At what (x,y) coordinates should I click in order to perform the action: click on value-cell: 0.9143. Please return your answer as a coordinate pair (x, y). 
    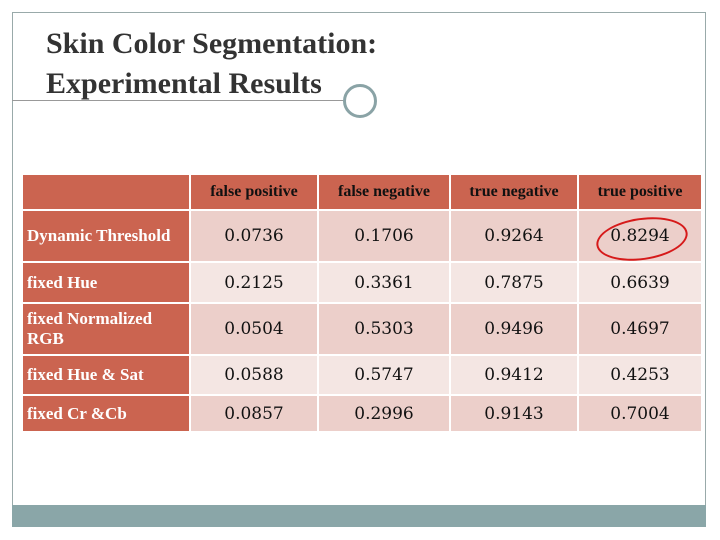
    Looking at the image, I should click on (514, 413).